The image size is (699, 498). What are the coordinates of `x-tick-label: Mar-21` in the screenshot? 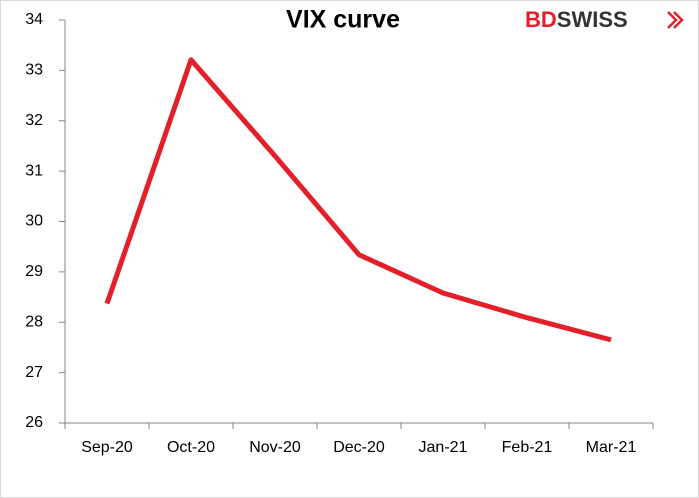 It's located at (611, 447).